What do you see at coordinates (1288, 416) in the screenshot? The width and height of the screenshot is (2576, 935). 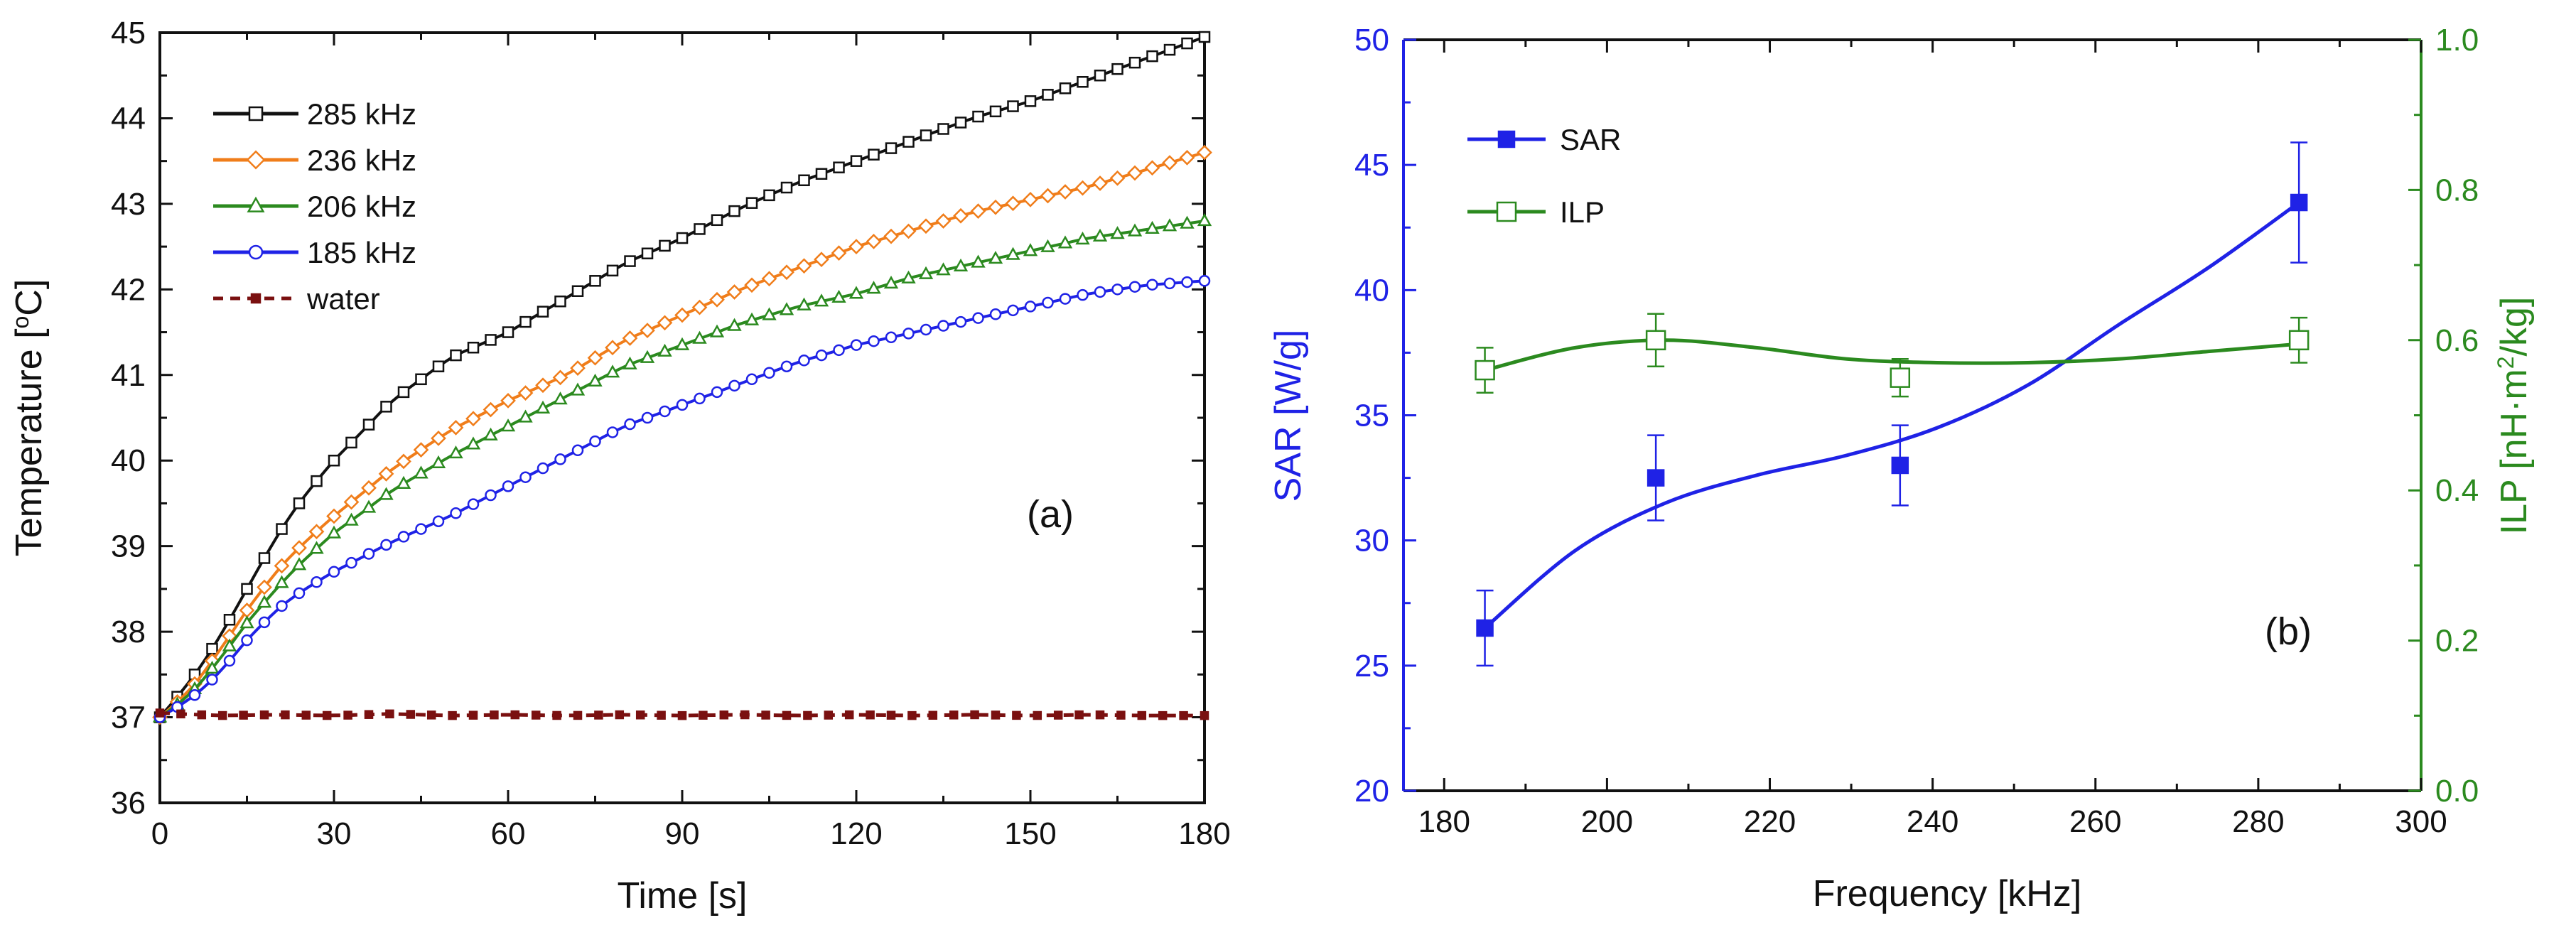 I see `panel-b-y-axis-title: SAR [W/g]` at bounding box center [1288, 416].